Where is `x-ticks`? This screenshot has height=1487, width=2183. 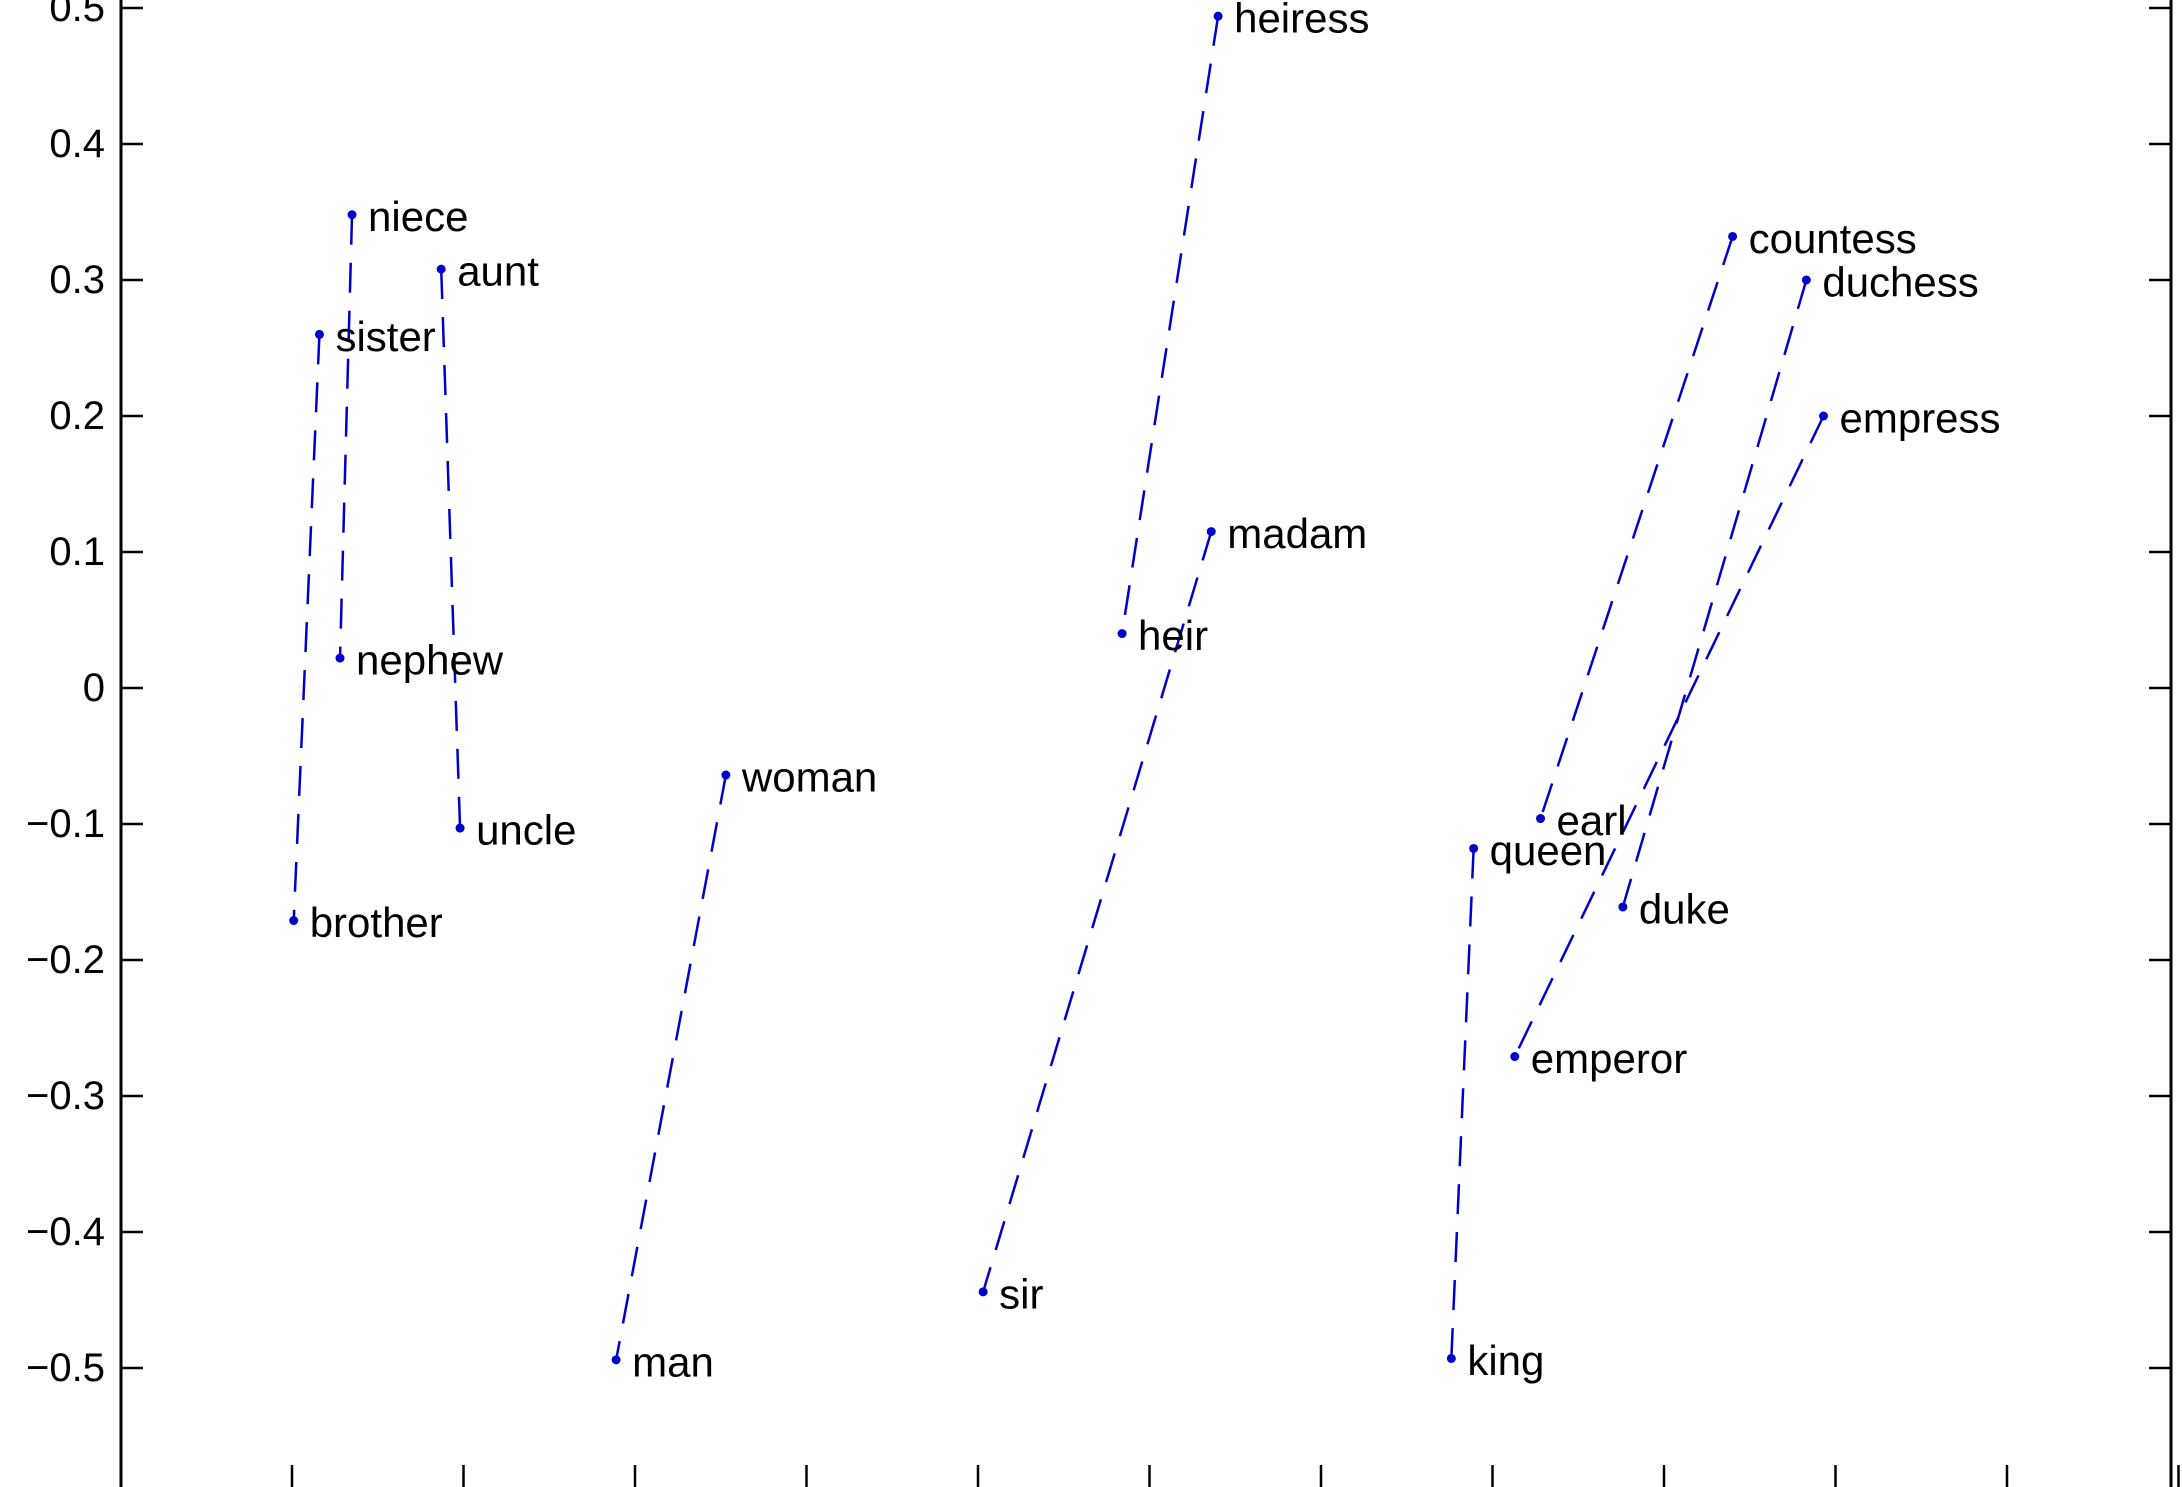 x-ticks is located at coordinates (1235, 1476).